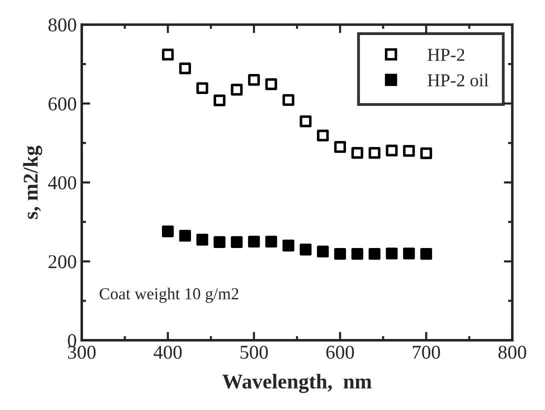 This screenshot has width=545, height=410. What do you see at coordinates (62, 103) in the screenshot?
I see `y-tick-label: 600` at bounding box center [62, 103].